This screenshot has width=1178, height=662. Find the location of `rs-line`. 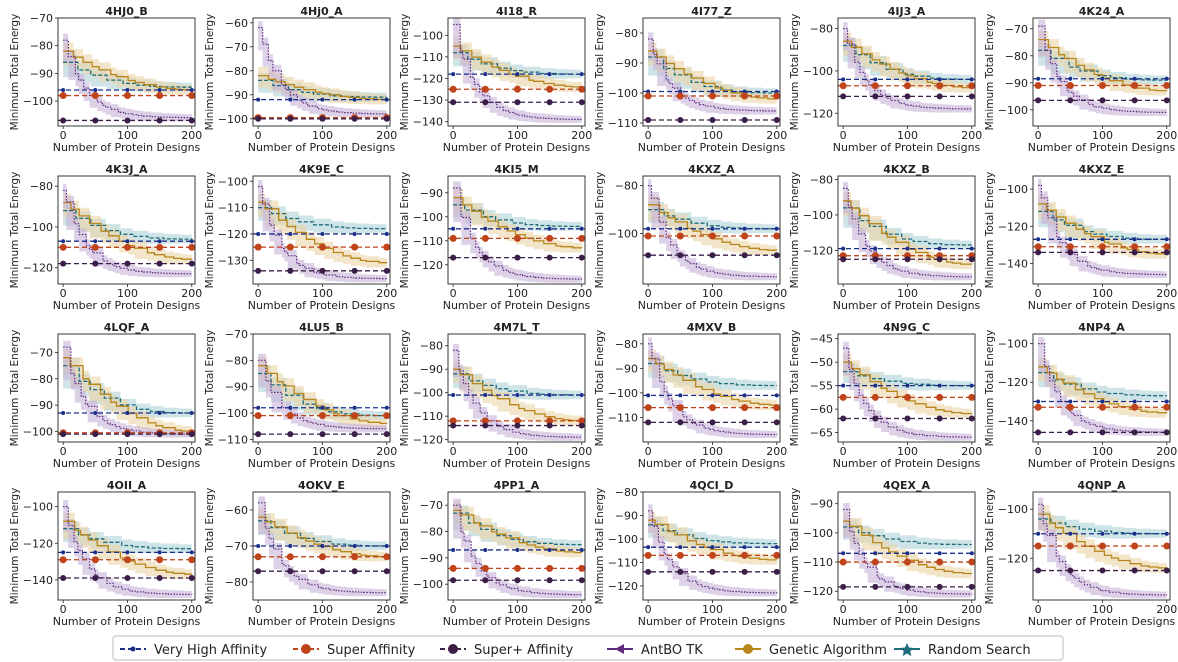

rs-line is located at coordinates (713, 534).